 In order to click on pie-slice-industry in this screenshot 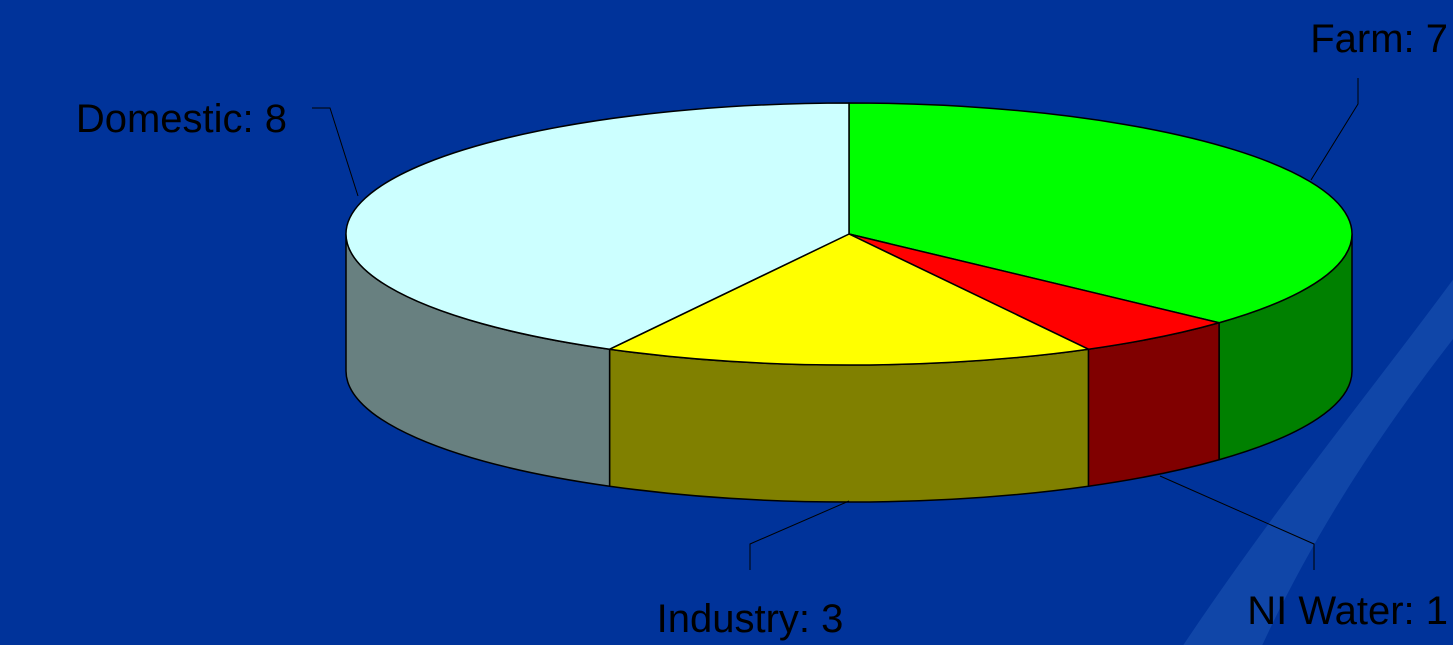, I will do `click(849, 299)`.